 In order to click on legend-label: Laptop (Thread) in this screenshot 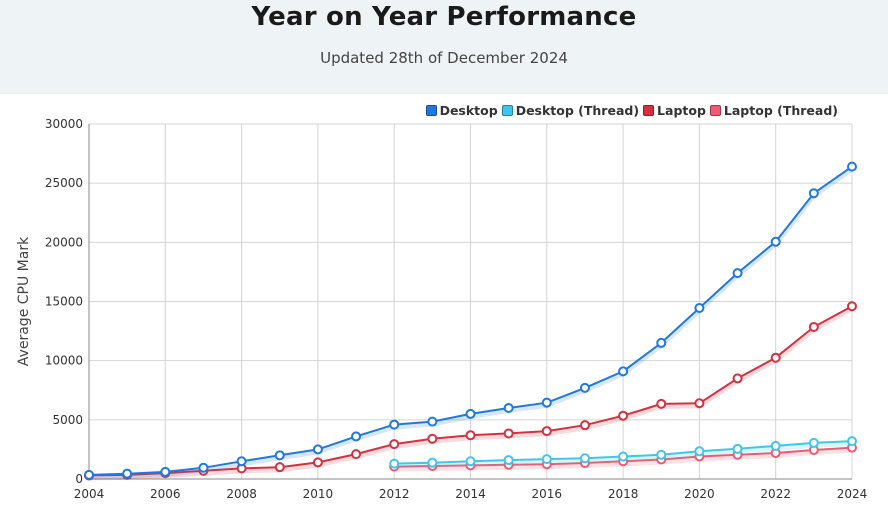, I will do `click(780, 110)`.